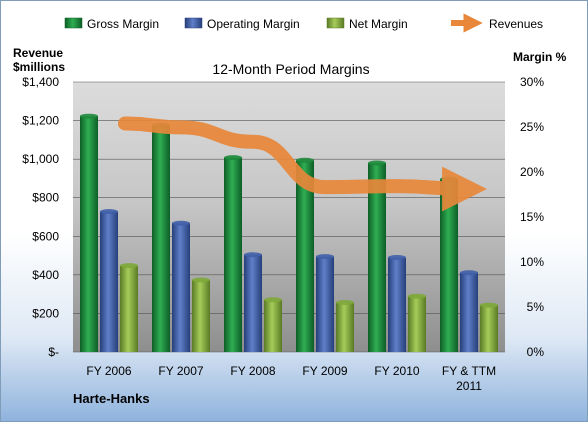  I want to click on left-axis-title-line1: Revenue, so click(38, 53).